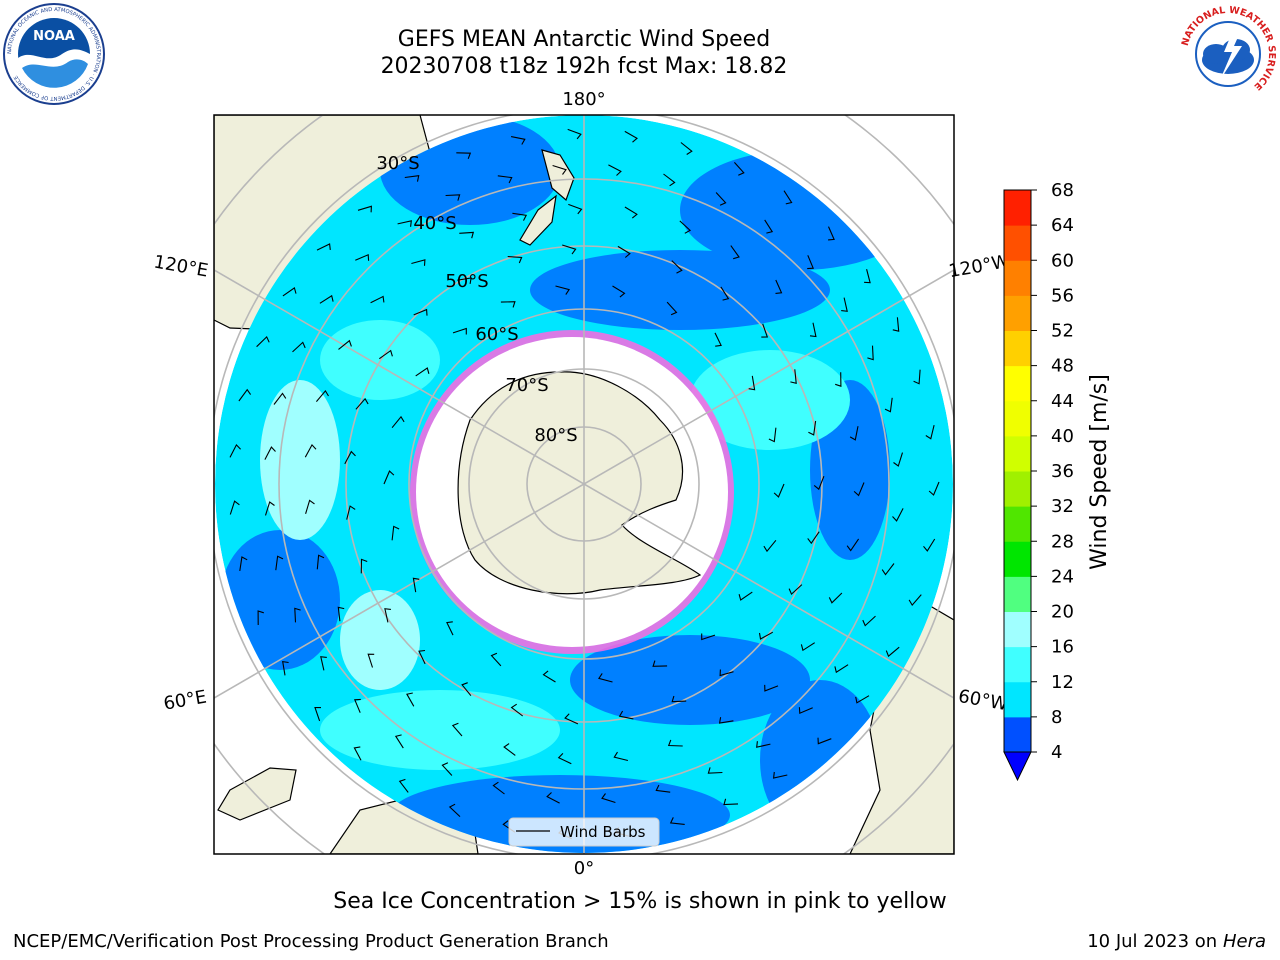 The height and width of the screenshot is (960, 1280). Describe the element at coordinates (1062, 190) in the screenshot. I see `colorbar-tick-label: 68` at that location.